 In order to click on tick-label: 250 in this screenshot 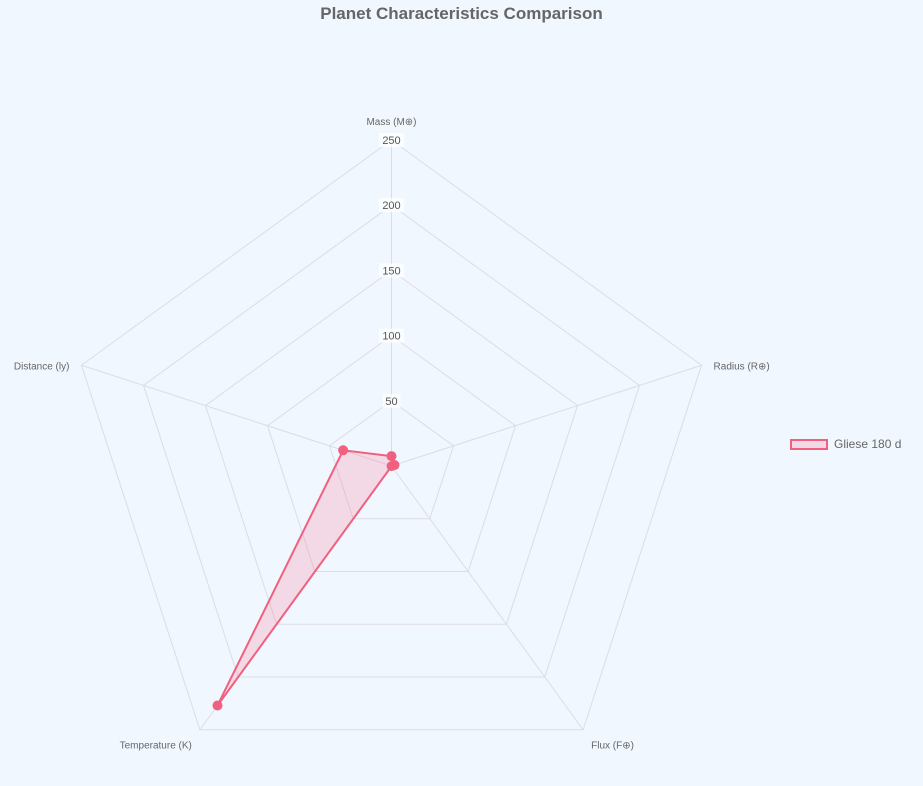, I will do `click(391, 141)`.